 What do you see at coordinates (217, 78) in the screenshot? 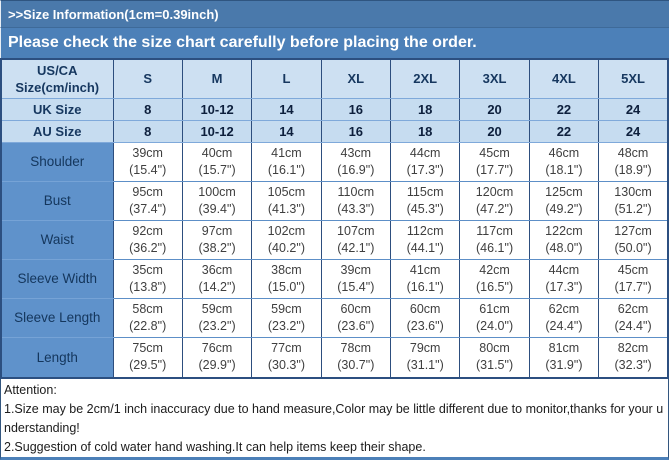
I see `size-column-header: M` at bounding box center [217, 78].